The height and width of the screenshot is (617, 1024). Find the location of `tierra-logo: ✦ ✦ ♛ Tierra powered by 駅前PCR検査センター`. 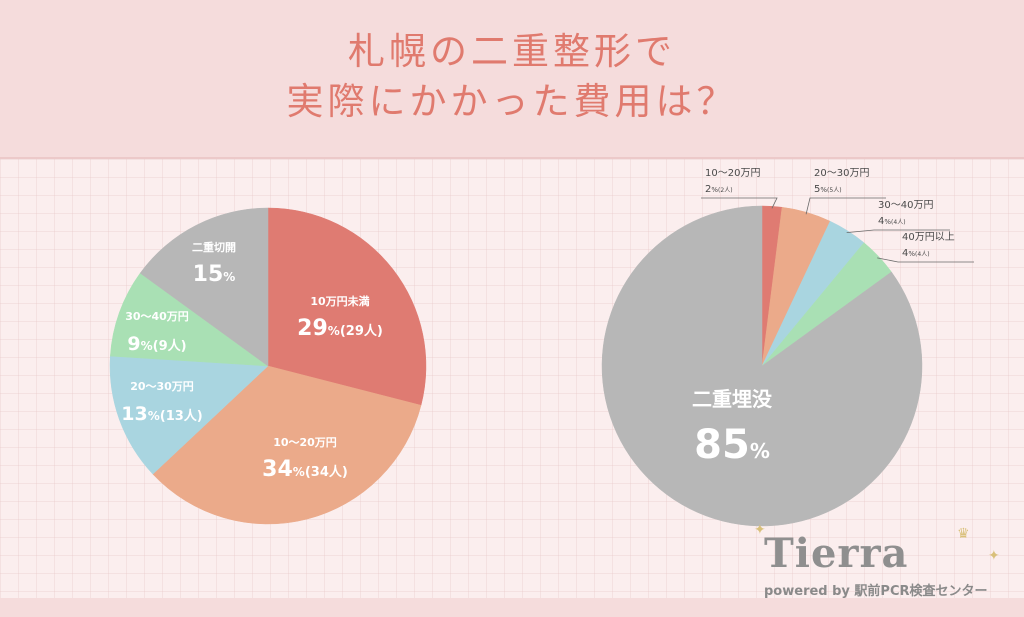

tierra-logo: ✦ ✦ ♛ Tierra powered by 駅前PCR検査センター is located at coordinates (882, 565).